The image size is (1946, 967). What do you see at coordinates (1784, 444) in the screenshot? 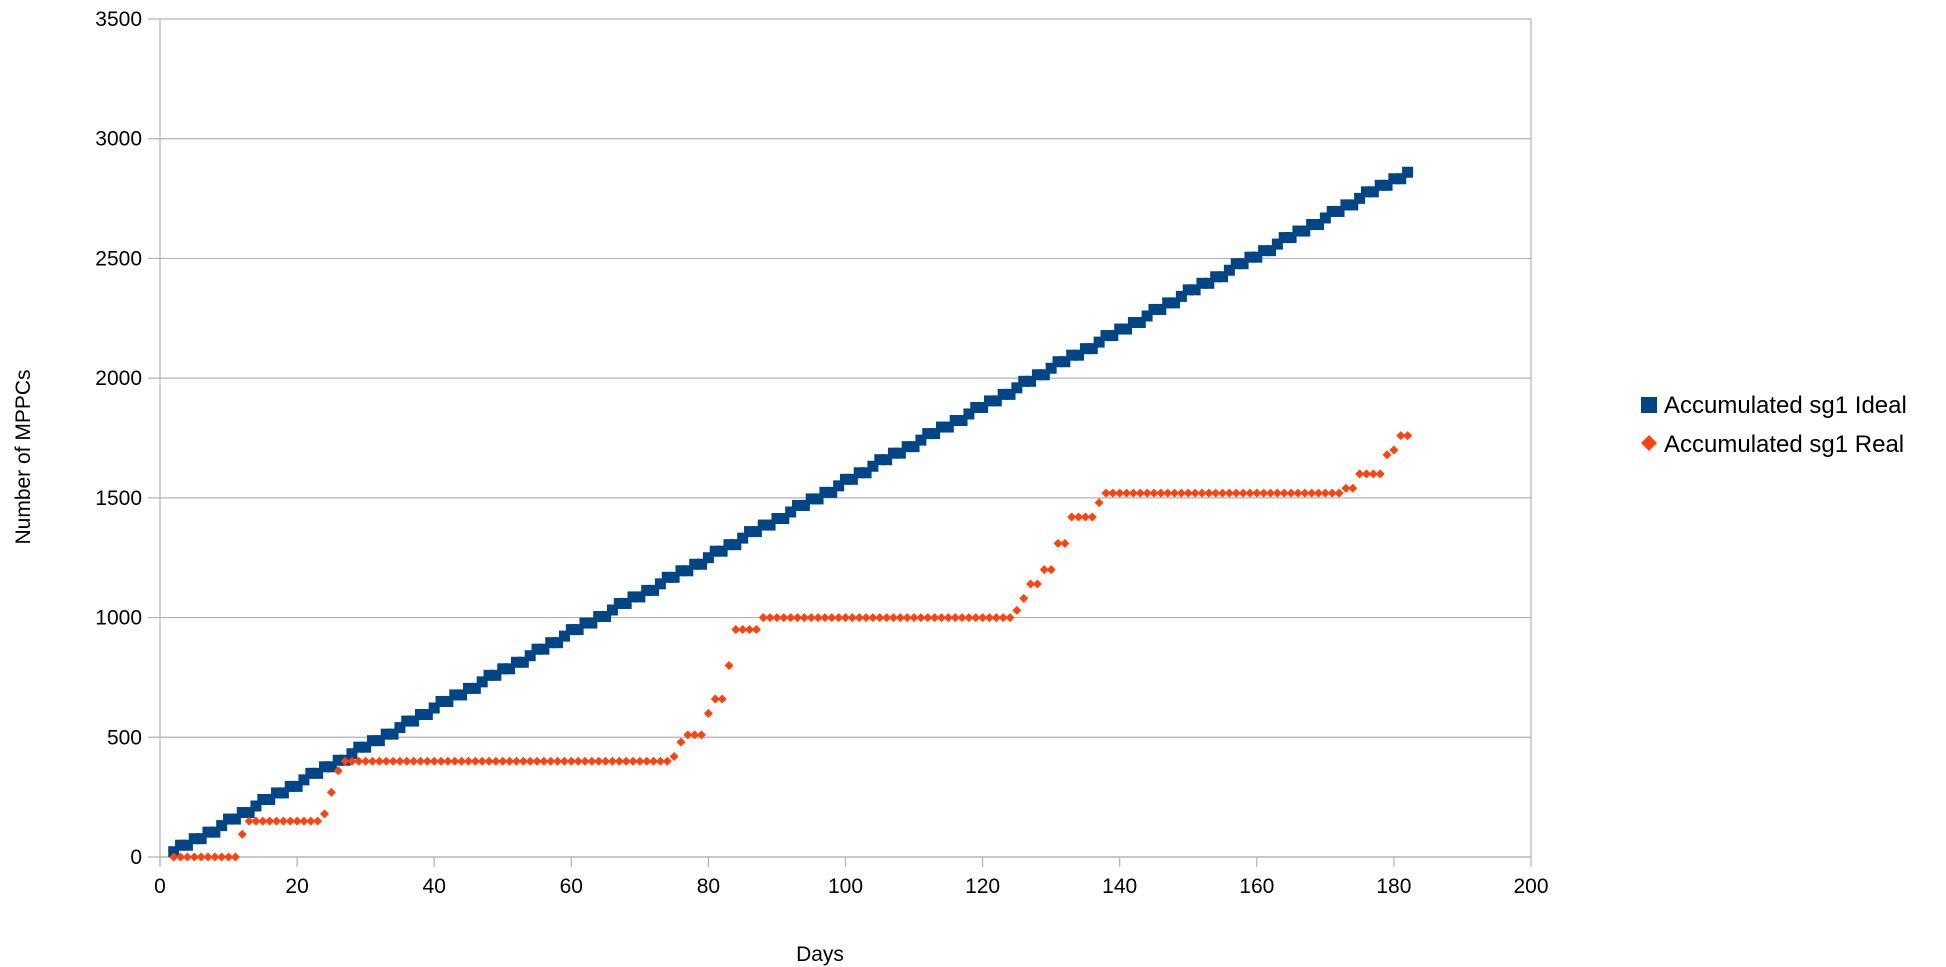
I see `legend-label-real: Accumulated sg1 Real` at bounding box center [1784, 444].